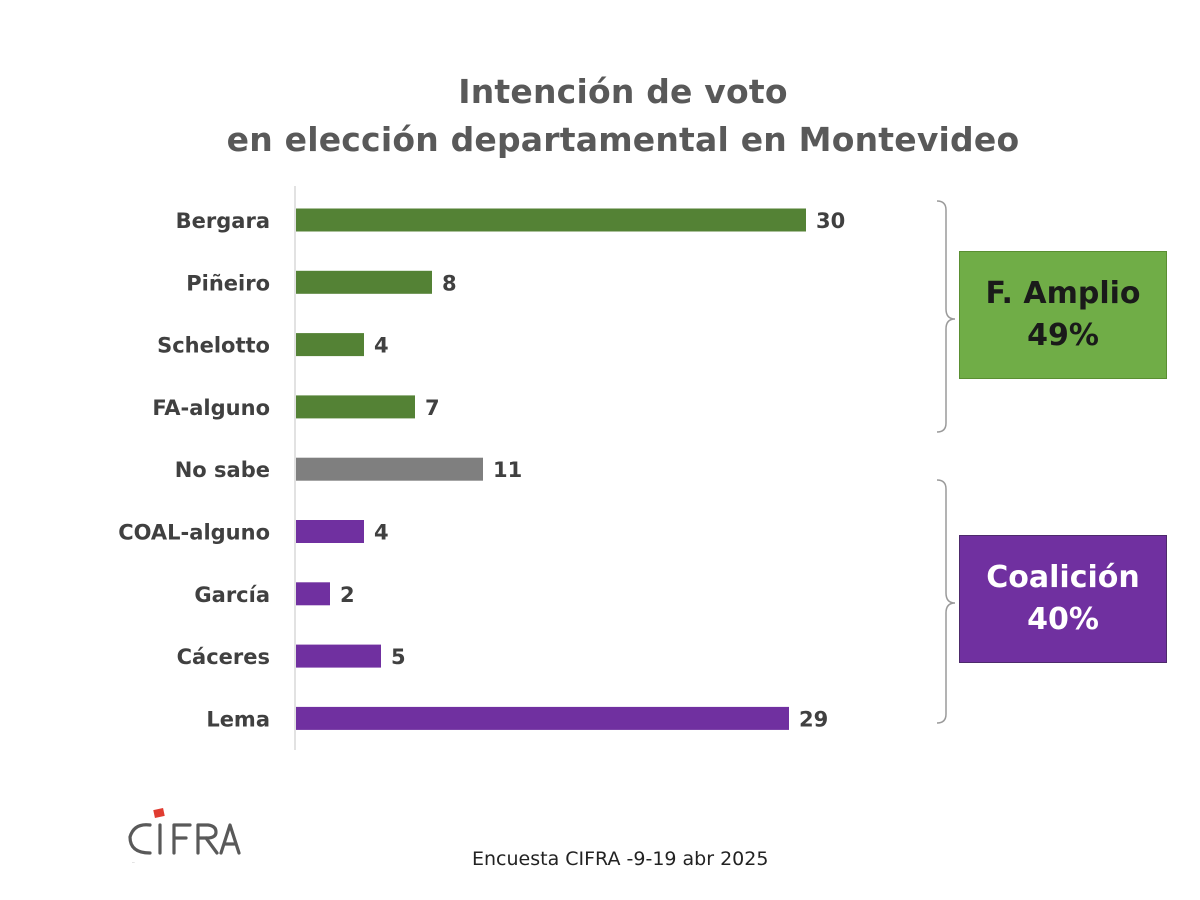 This screenshot has width=1200, height=900. What do you see at coordinates (194, 533) in the screenshot?
I see `category-label: COAL-alguno` at bounding box center [194, 533].